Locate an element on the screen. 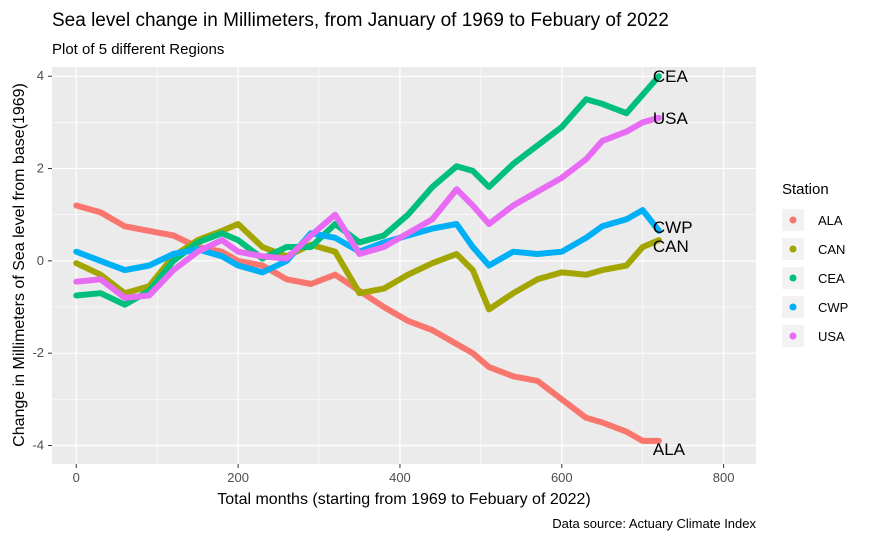  legend-key-cea is located at coordinates (793, 278).